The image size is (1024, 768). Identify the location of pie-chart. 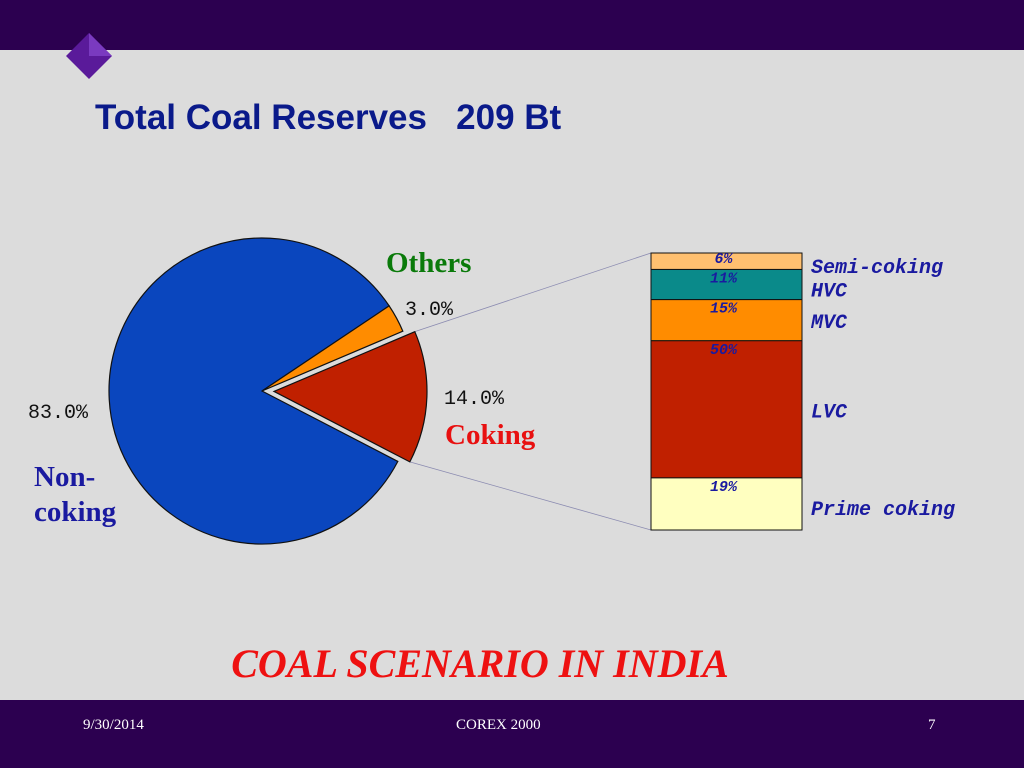
(268, 391).